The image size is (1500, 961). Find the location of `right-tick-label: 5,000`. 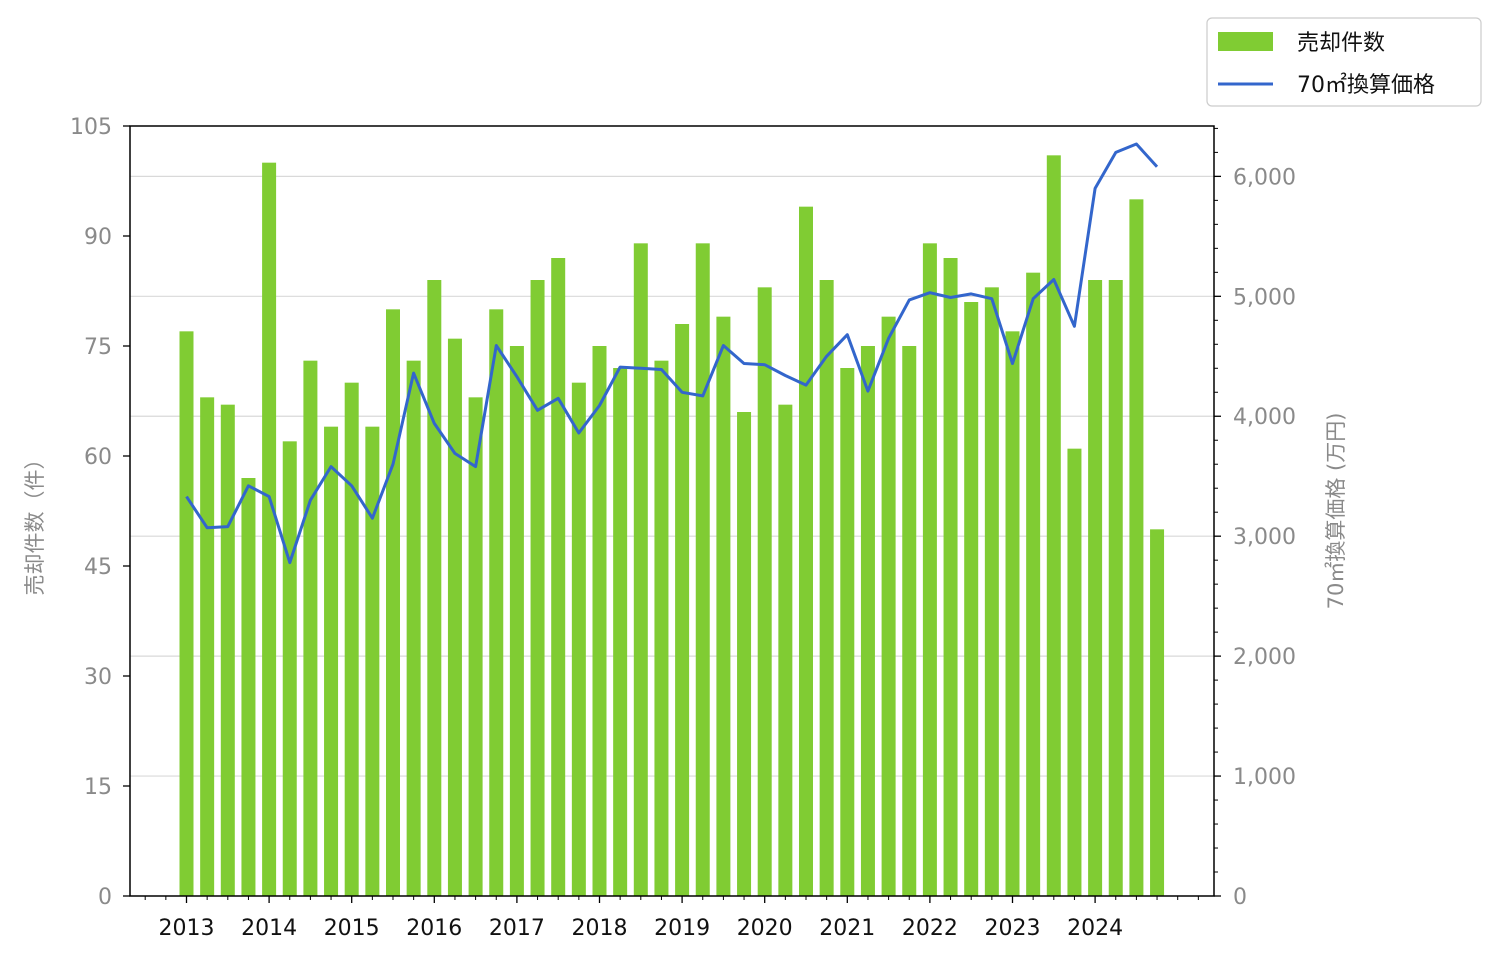

right-tick-label: 5,000 is located at coordinates (1264, 297).